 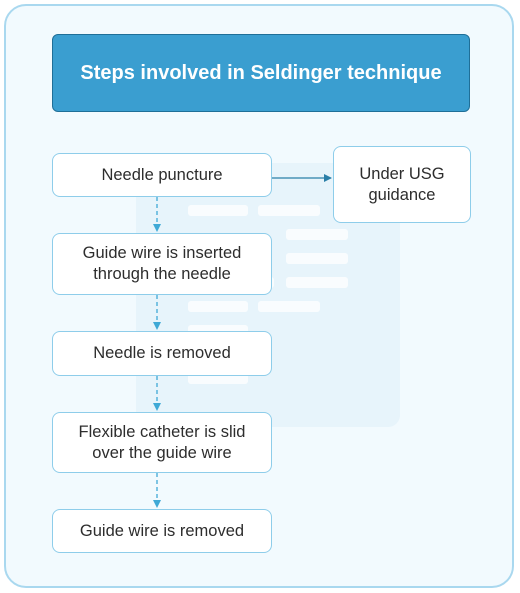 What do you see at coordinates (162, 531) in the screenshot?
I see `step-guide-wire-removed: Guide wire is removed` at bounding box center [162, 531].